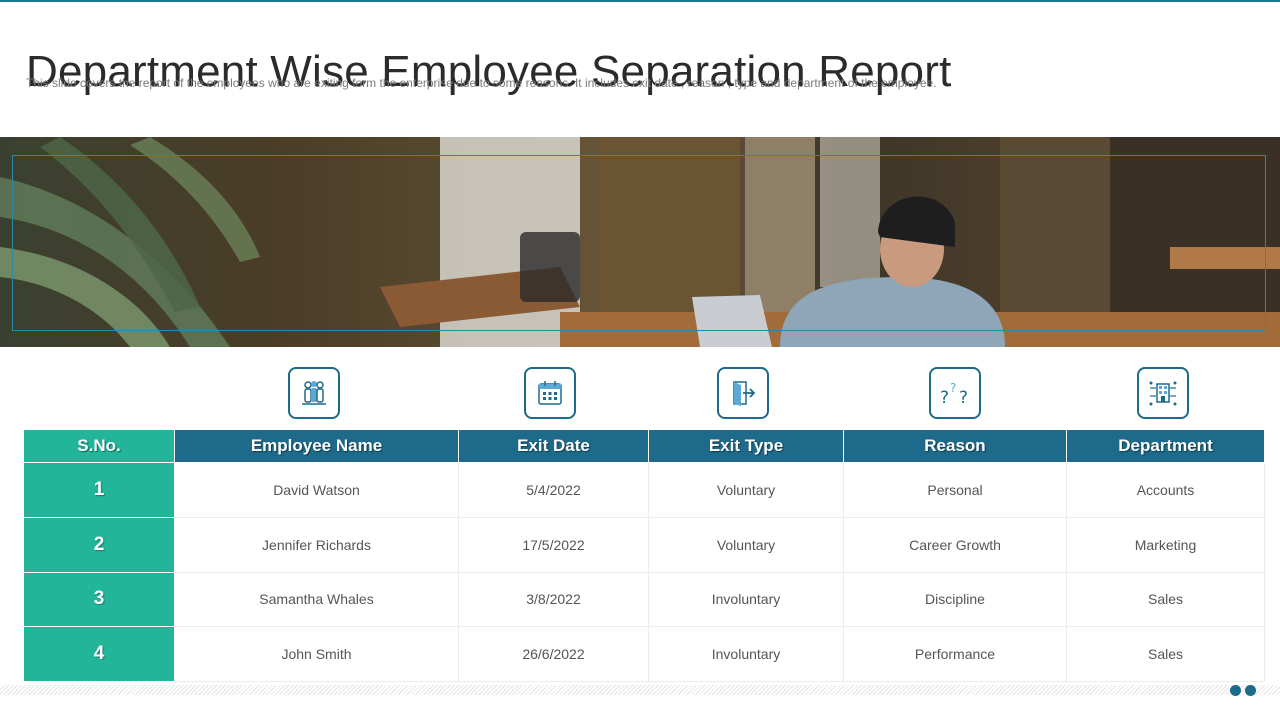  What do you see at coordinates (99, 446) in the screenshot?
I see `header-sno: S.No.` at bounding box center [99, 446].